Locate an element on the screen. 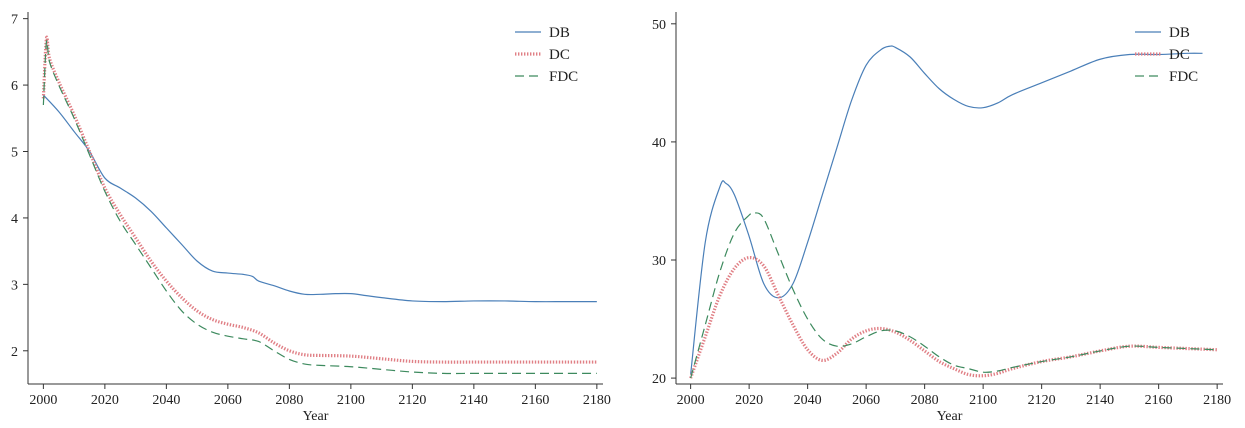  y-tick-label: 3 is located at coordinates (14, 285).